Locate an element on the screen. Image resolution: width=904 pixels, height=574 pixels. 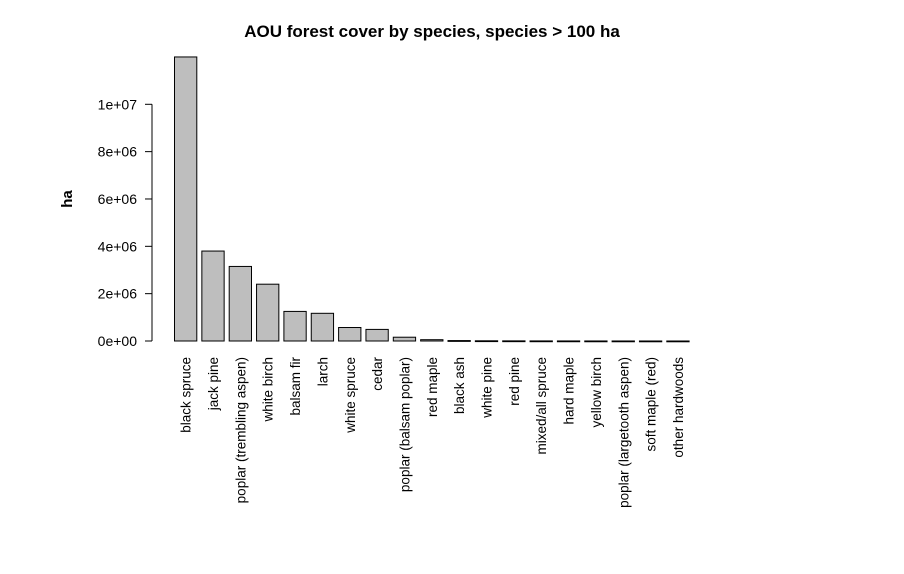
category-label: poplar (largetooth aspen) is located at coordinates (623, 432).